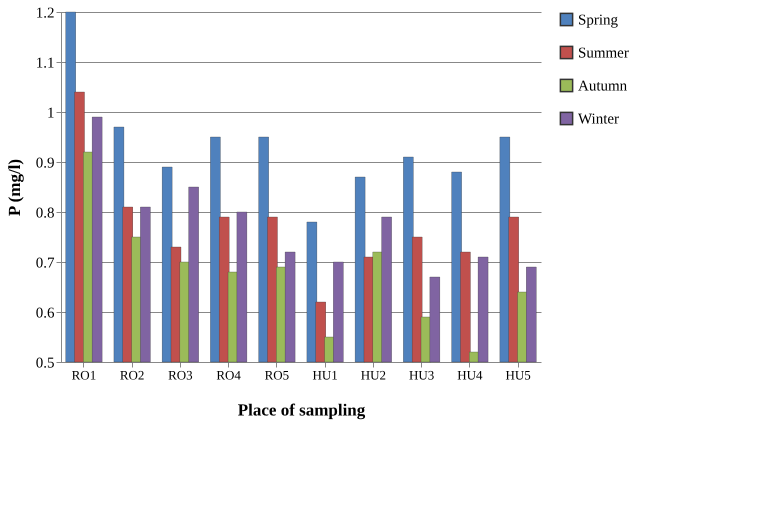 This screenshot has height=518, width=760. I want to click on legend-label: Winter, so click(599, 120).